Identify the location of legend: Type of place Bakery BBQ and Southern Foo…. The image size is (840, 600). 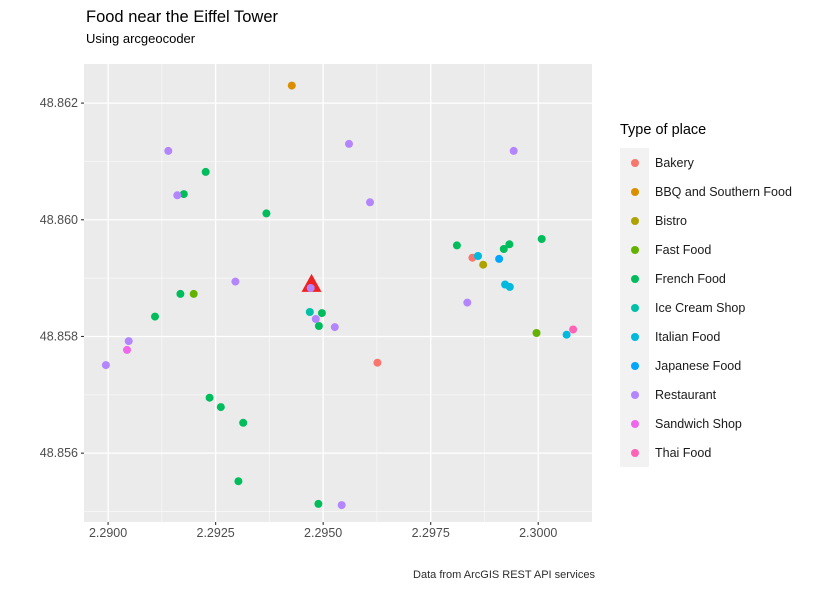
(727, 294).